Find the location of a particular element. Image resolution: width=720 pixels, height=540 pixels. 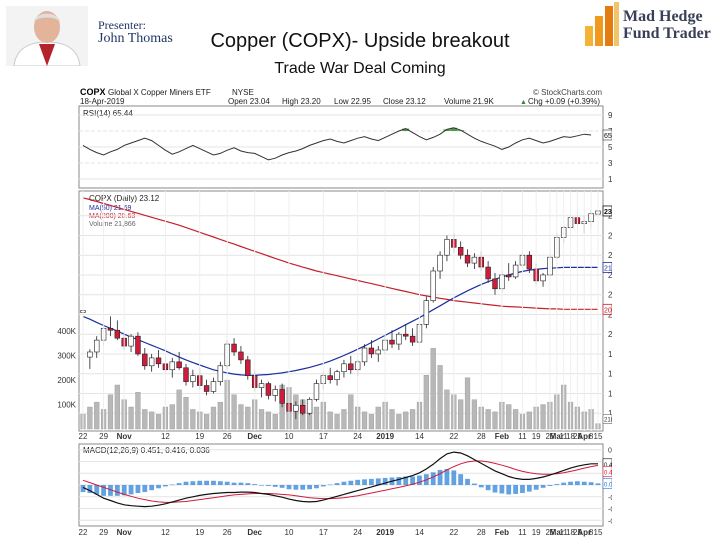

price-current-label: 23.12 is located at coordinates (608, 212).